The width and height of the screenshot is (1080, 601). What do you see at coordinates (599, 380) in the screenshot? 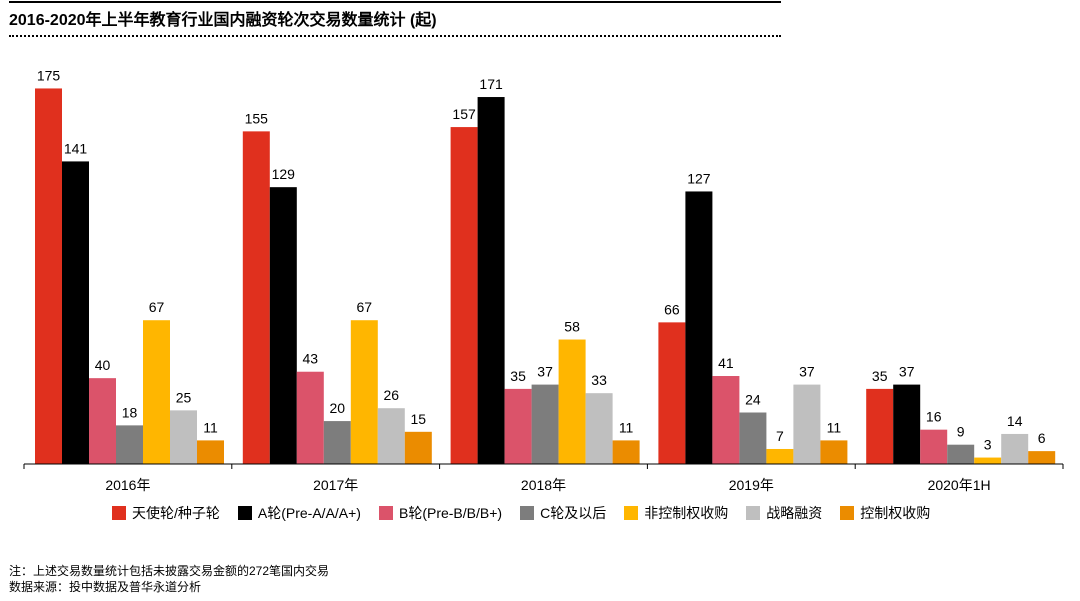
I see `data-label: 33` at bounding box center [599, 380].